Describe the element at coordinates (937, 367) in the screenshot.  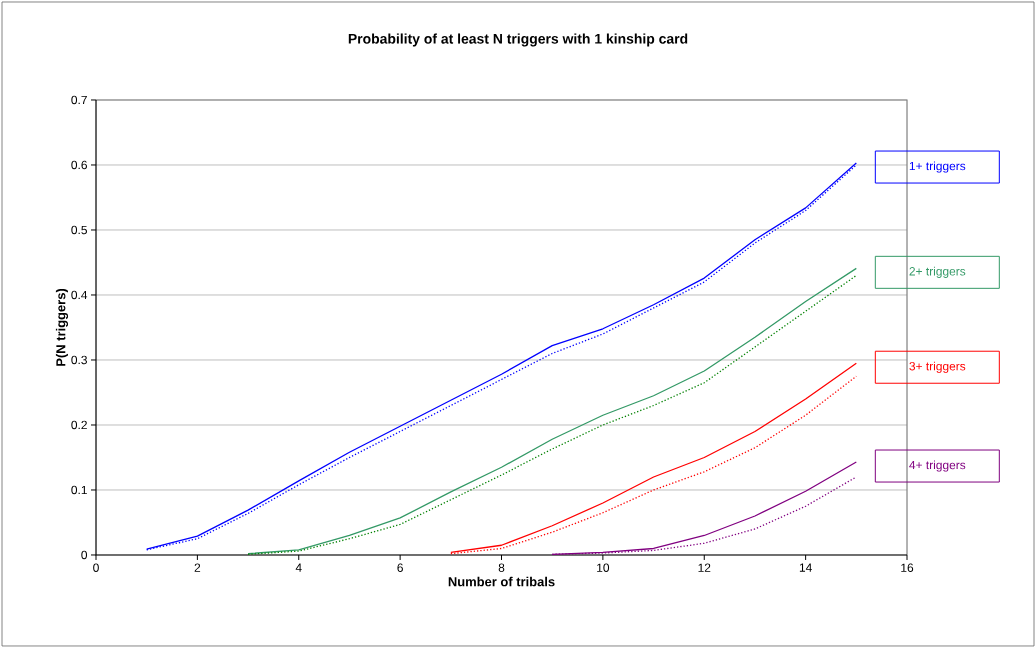
I see `text: 3+ triggers` at that location.